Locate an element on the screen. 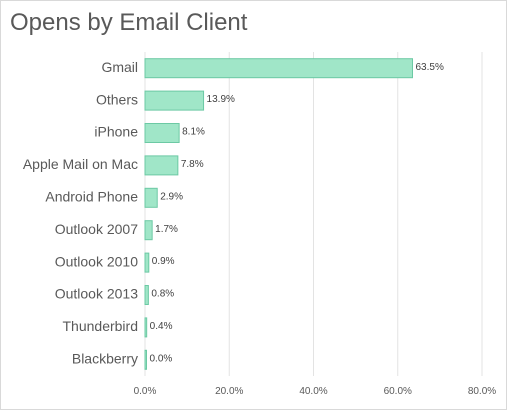 The width and height of the screenshot is (507, 410). data-label: 0.0% is located at coordinates (161, 358).